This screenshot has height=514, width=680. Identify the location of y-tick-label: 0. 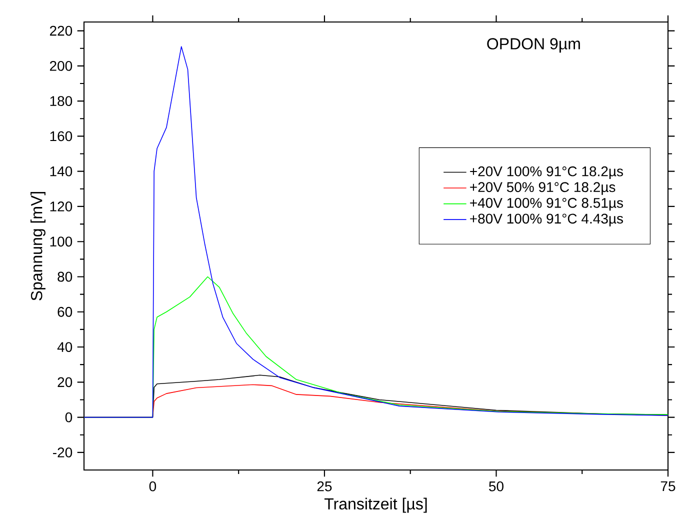
(68, 417).